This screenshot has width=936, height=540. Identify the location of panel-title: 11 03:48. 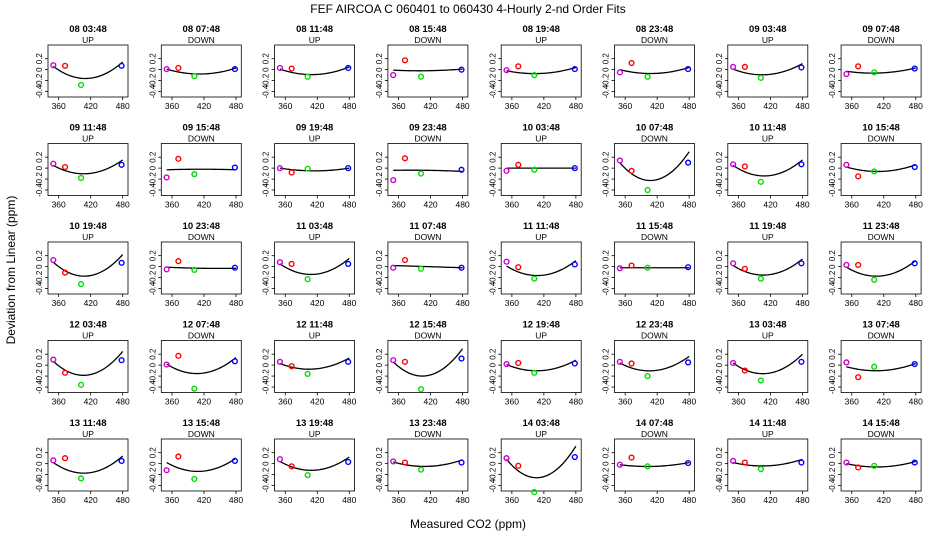
(314, 226).